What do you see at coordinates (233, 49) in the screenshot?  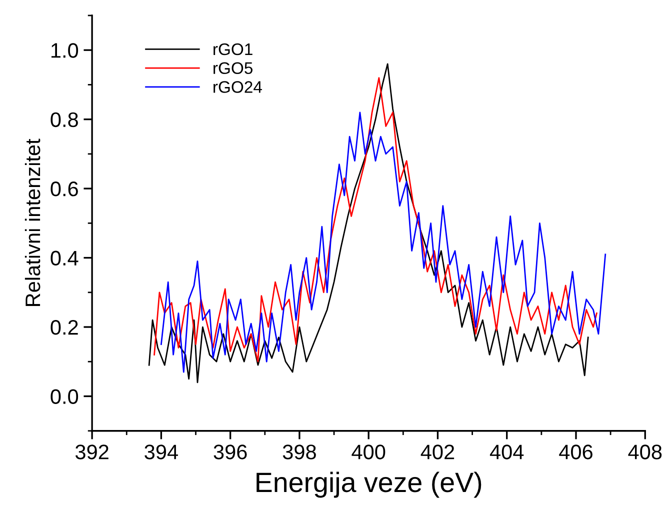 I see `legend-label: rGO1` at bounding box center [233, 49].